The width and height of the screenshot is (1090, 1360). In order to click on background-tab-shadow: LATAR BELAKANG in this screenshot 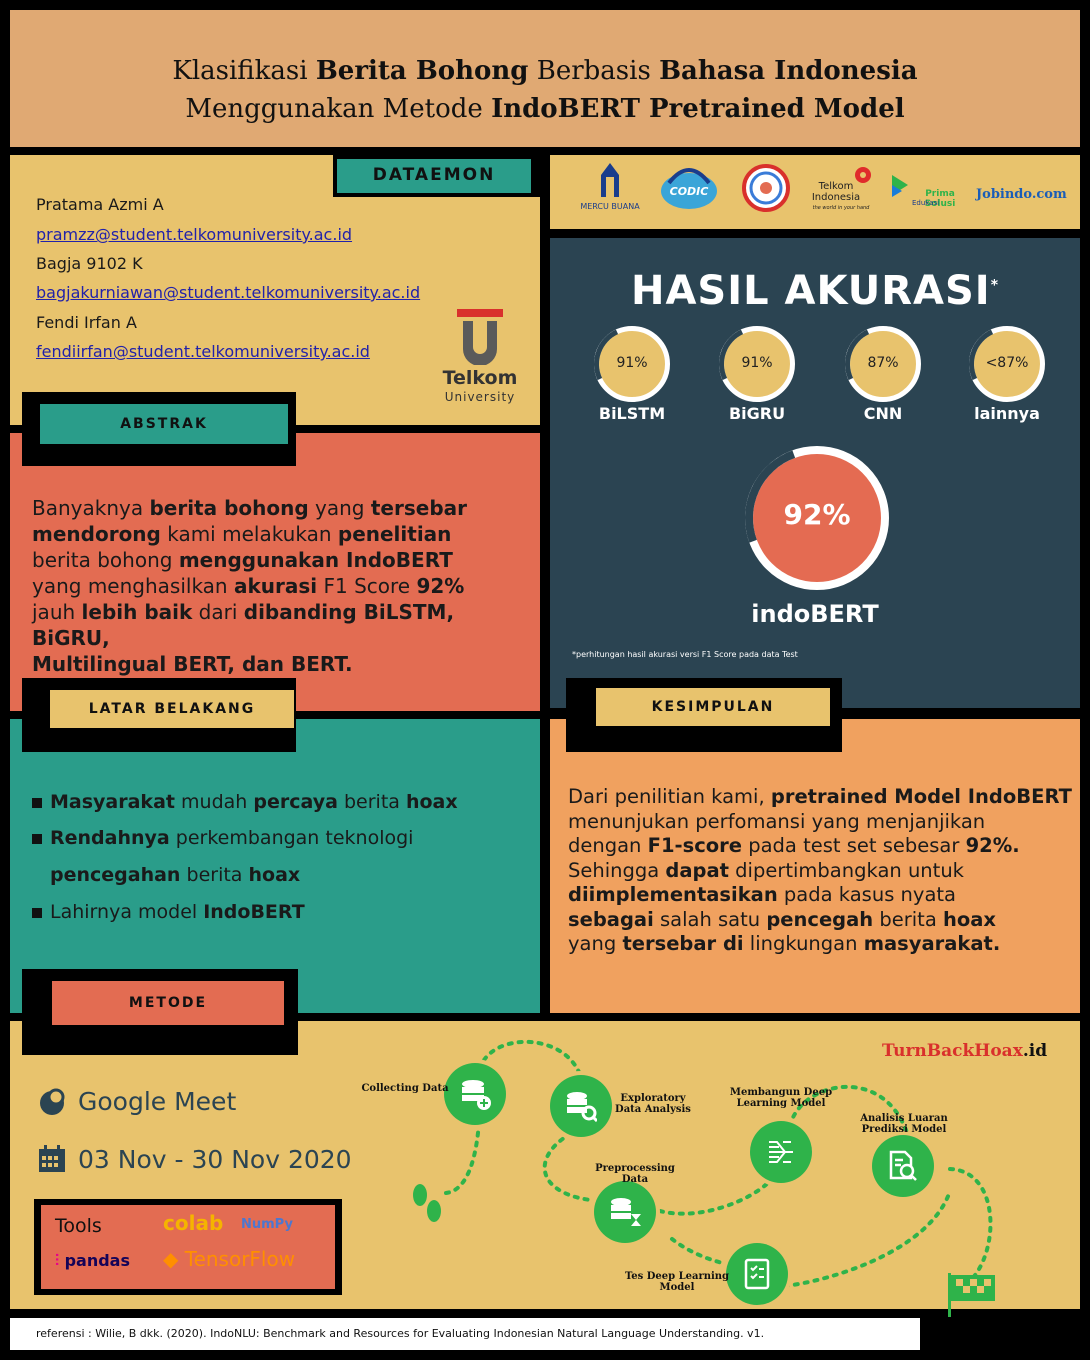, I will do `click(159, 715)`.